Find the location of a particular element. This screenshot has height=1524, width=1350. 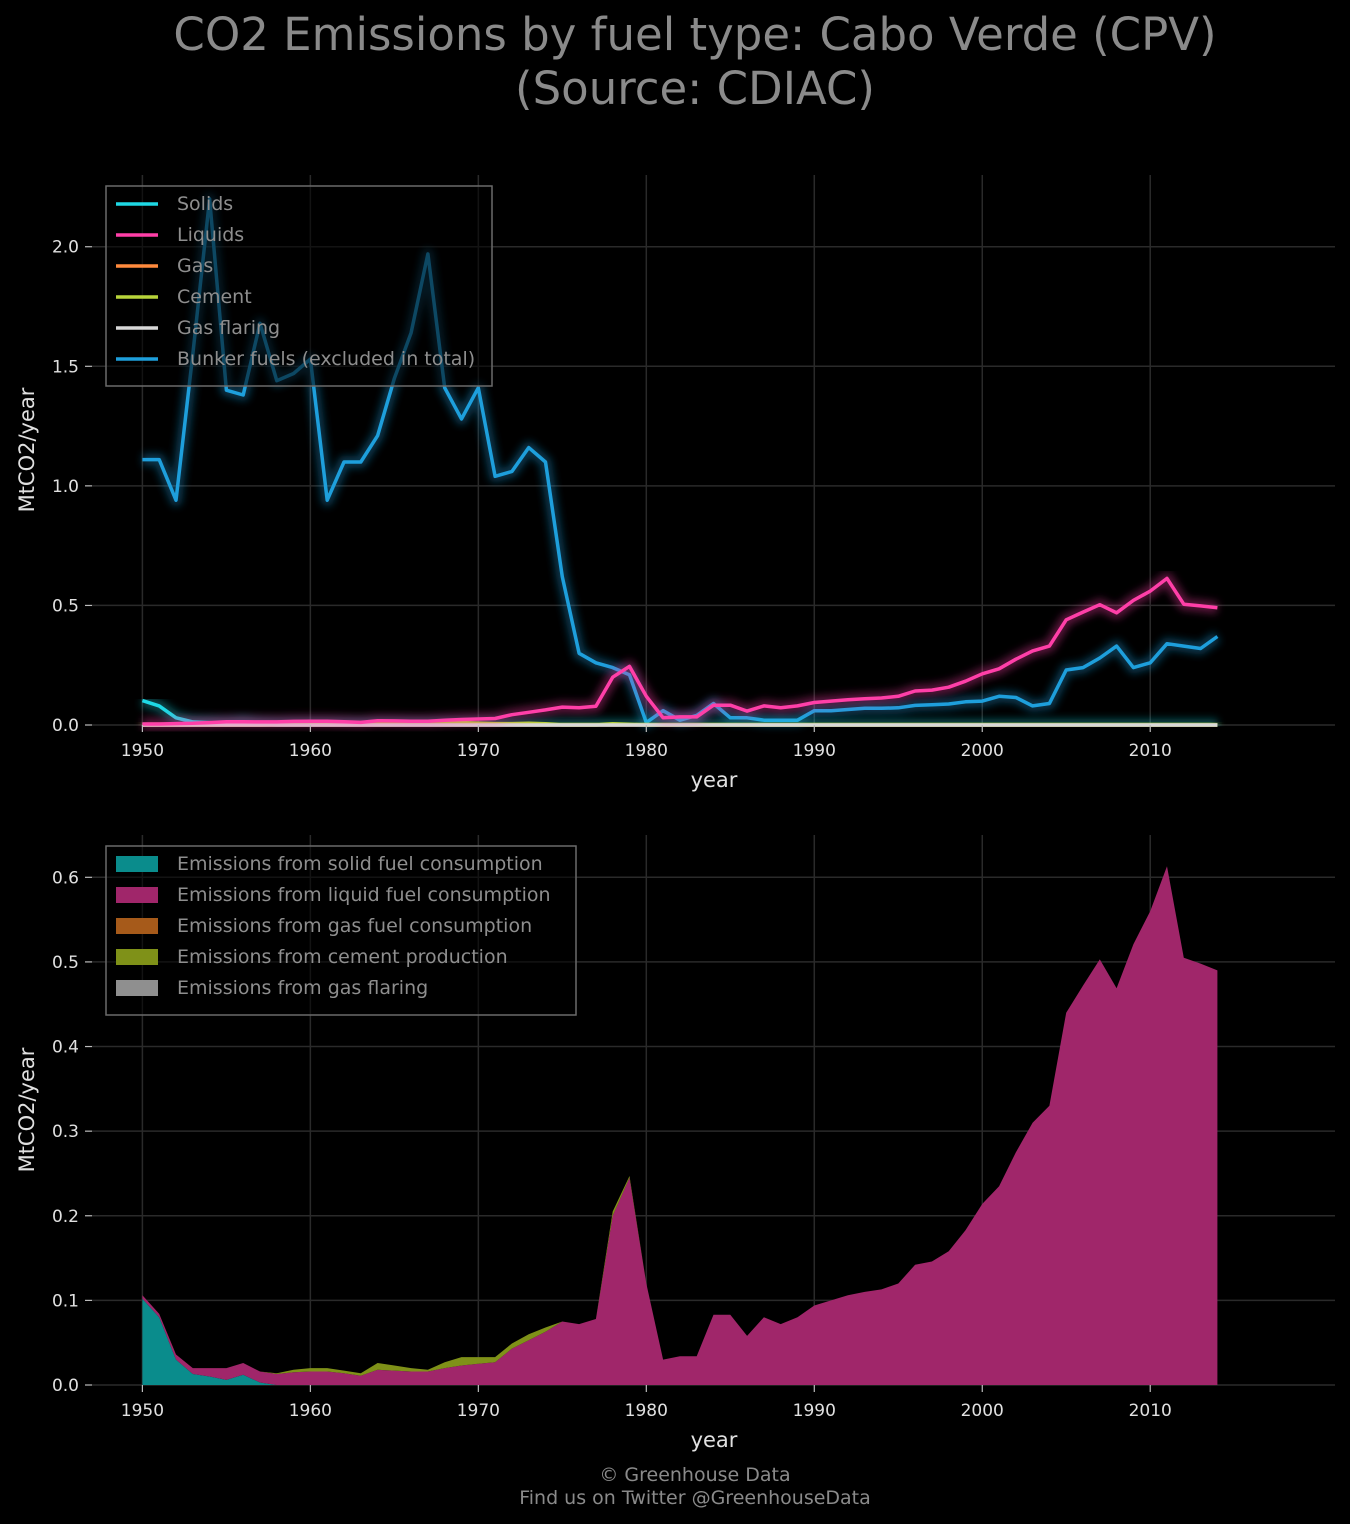

legend-label-gas: Gas is located at coordinates (195, 266).